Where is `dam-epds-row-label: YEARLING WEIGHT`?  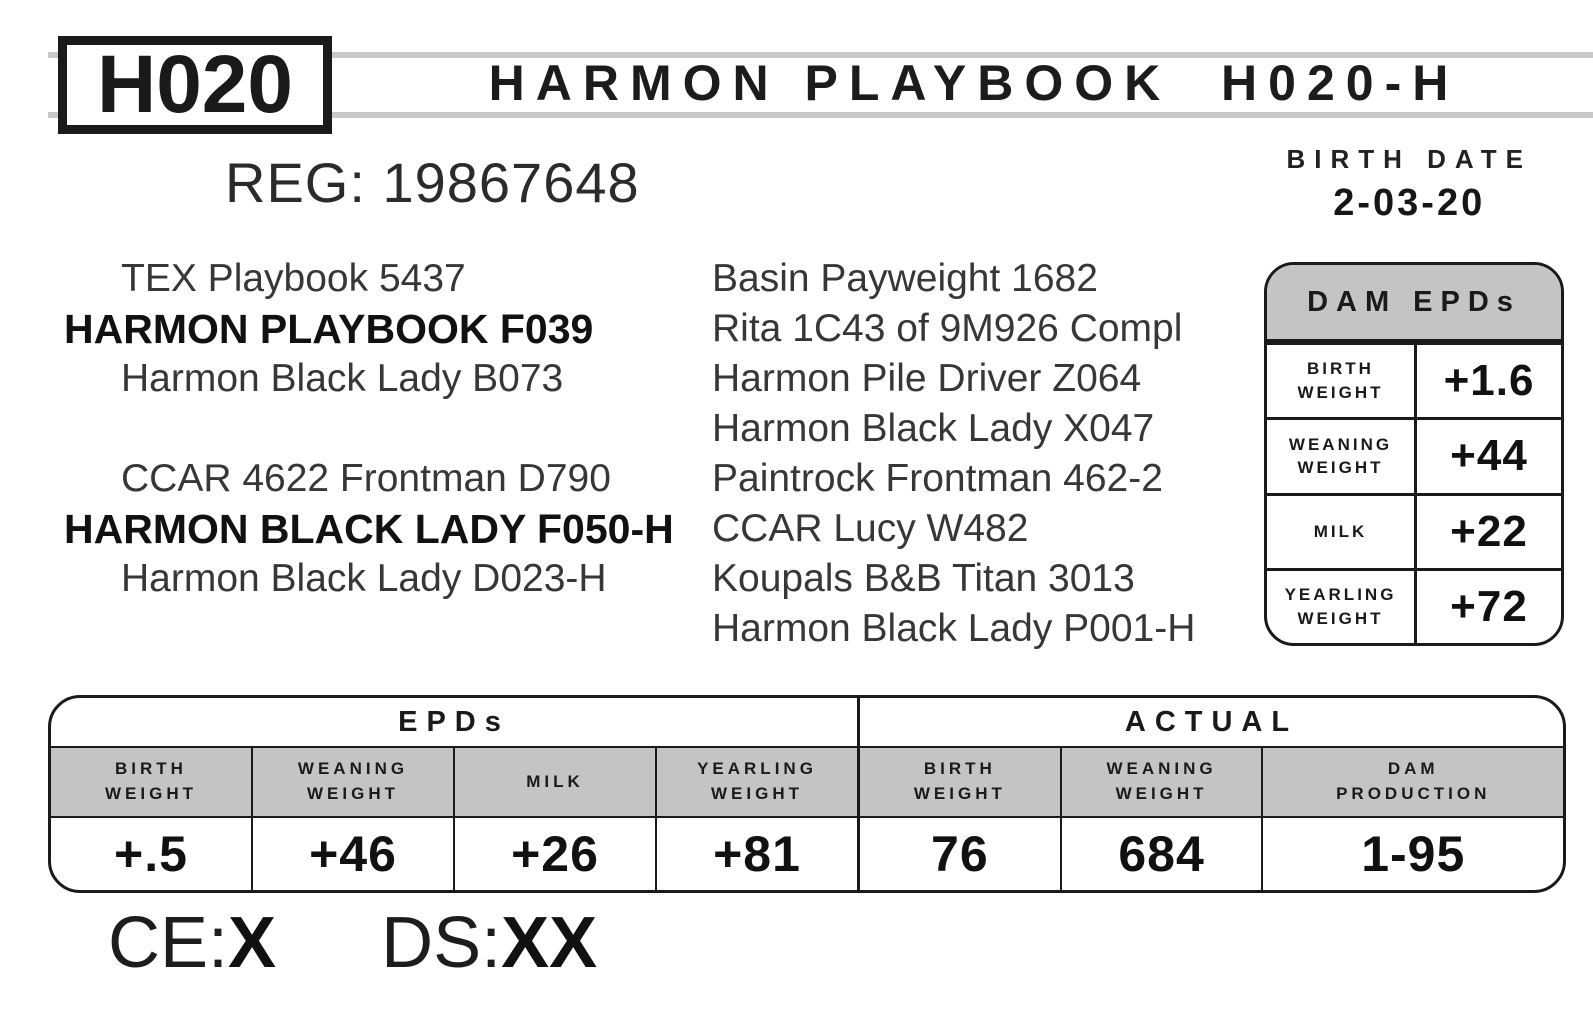
dam-epds-row-label: YEARLING WEIGHT is located at coordinates (1342, 606).